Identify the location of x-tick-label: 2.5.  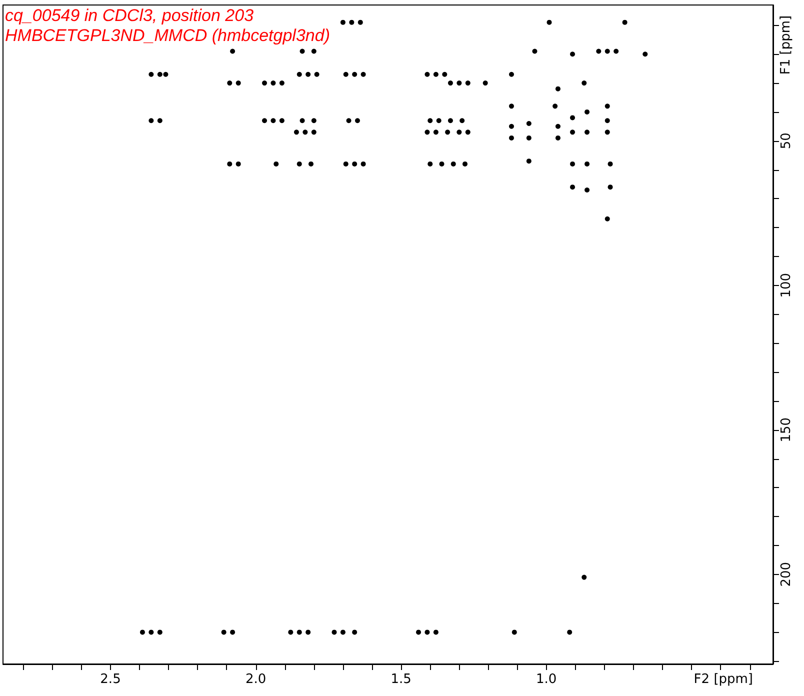
(110, 679).